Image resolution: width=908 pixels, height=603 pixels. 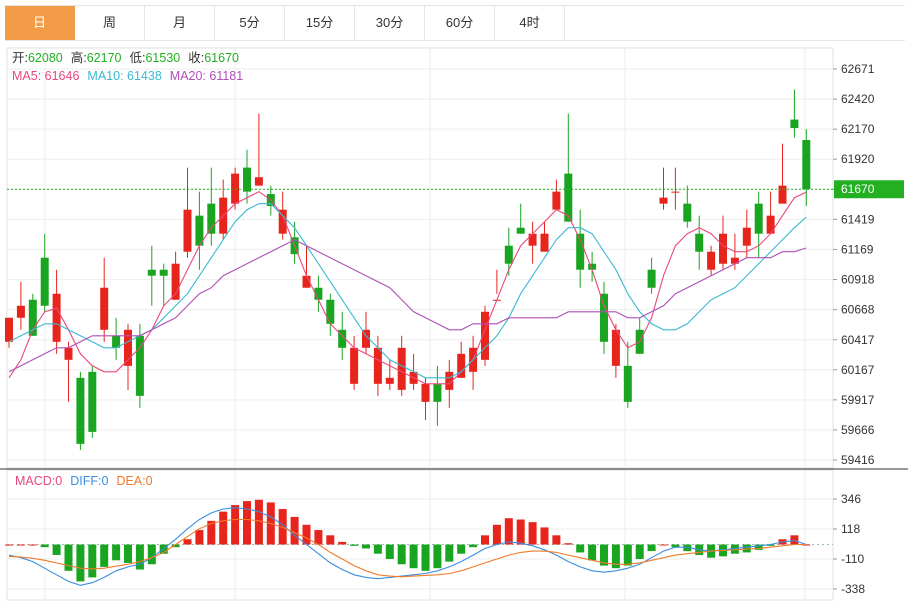 I want to click on tab-5: 30分, so click(x=390, y=23).